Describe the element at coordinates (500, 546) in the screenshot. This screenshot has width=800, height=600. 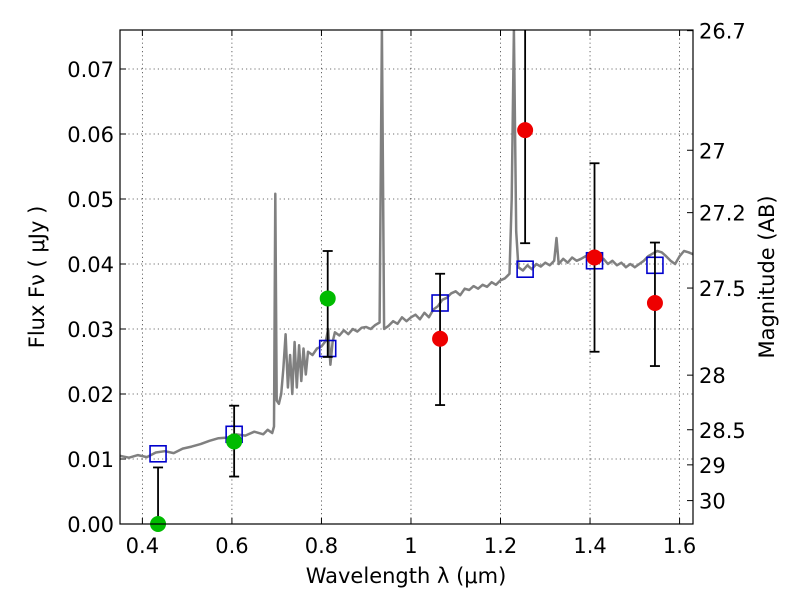
I see `x-tick-label: 1.2` at that location.